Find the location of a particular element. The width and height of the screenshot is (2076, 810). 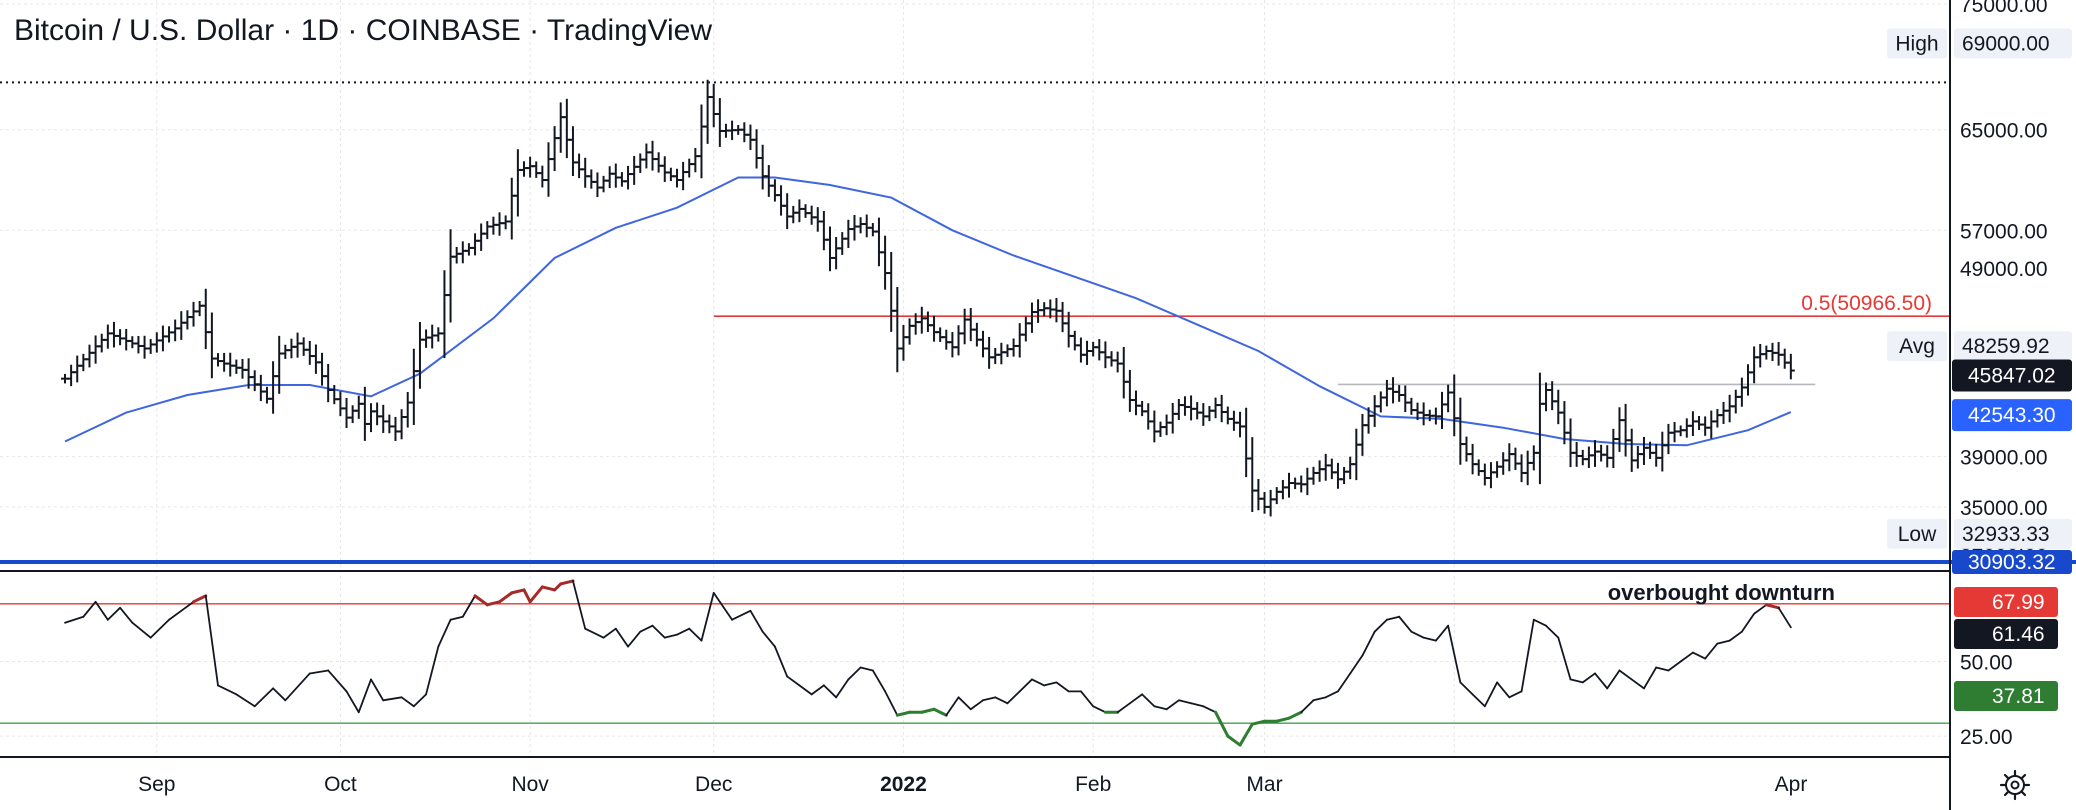

rsi-tick-label: 25.00 is located at coordinates (1986, 737).